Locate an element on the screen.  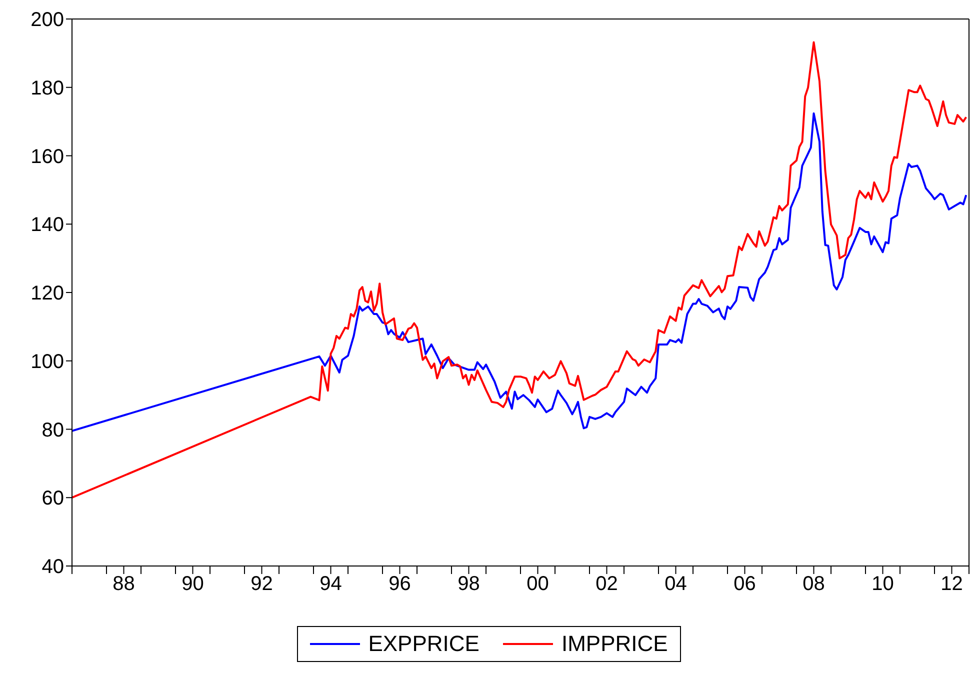
x-tick-label: 04 is located at coordinates (675, 584).